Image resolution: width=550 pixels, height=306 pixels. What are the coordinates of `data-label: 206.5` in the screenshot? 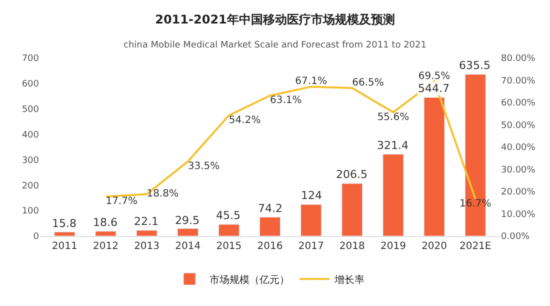 It's located at (352, 174).